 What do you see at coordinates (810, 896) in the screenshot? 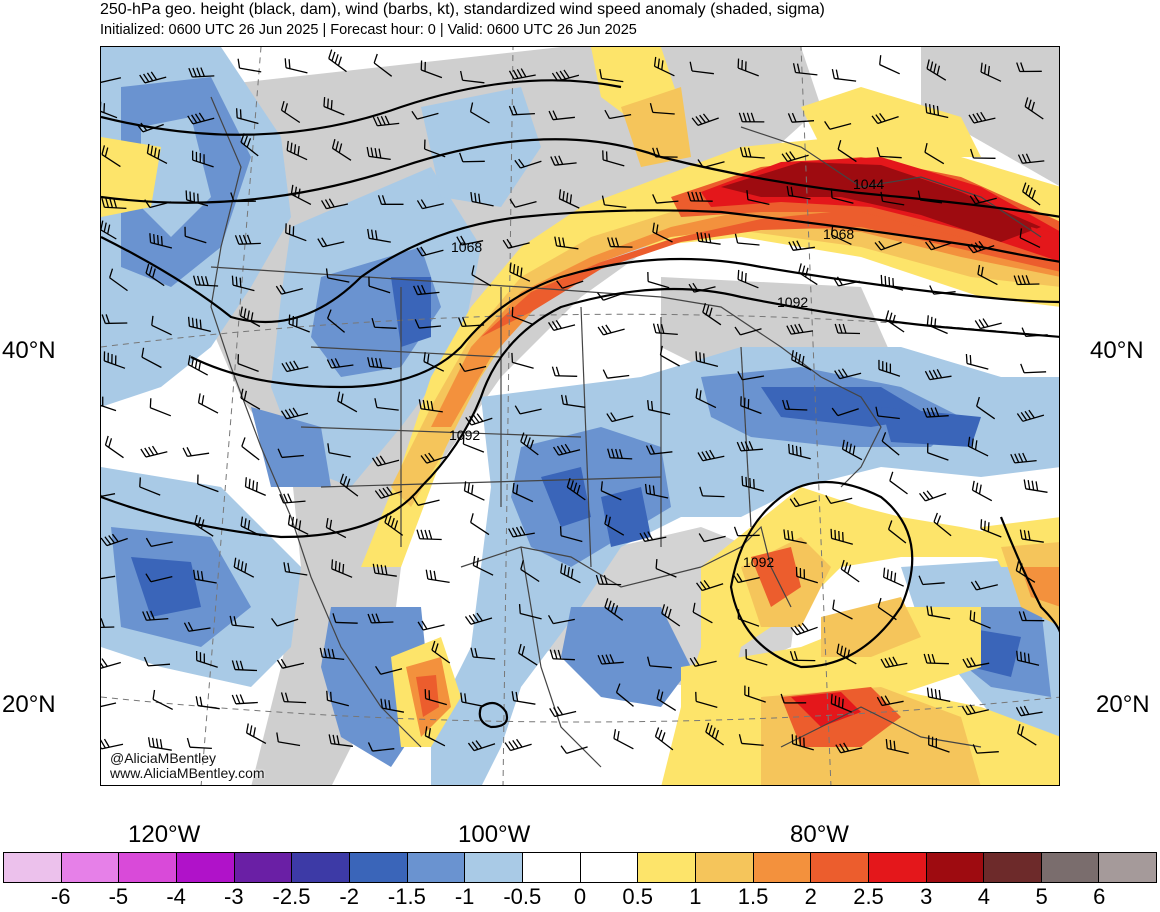
I see `colorbar-tick-label: 2` at bounding box center [810, 896].